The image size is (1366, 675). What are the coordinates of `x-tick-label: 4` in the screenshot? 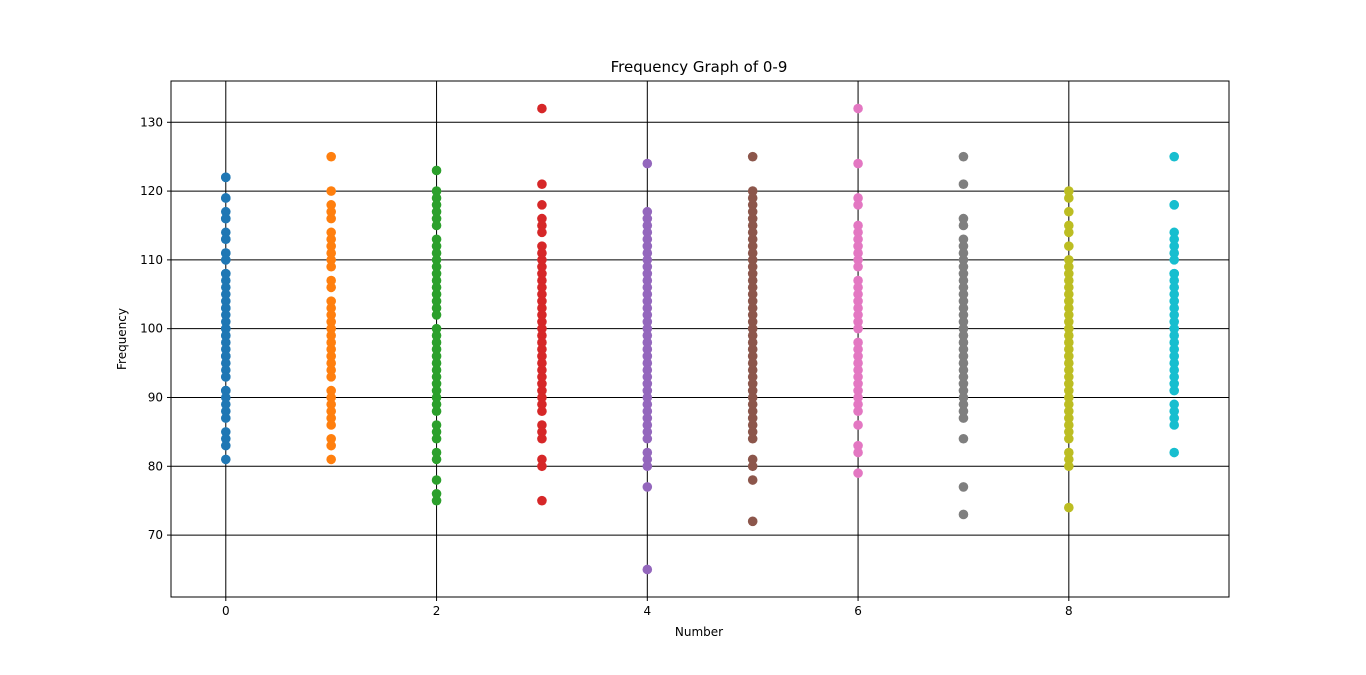 It's located at (647, 611).